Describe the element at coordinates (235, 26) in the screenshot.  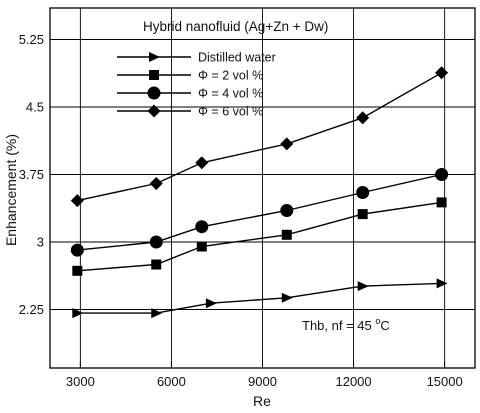
I see `chart-title: Hybrid nanofluid (Ag+Zn + Dw)` at that location.